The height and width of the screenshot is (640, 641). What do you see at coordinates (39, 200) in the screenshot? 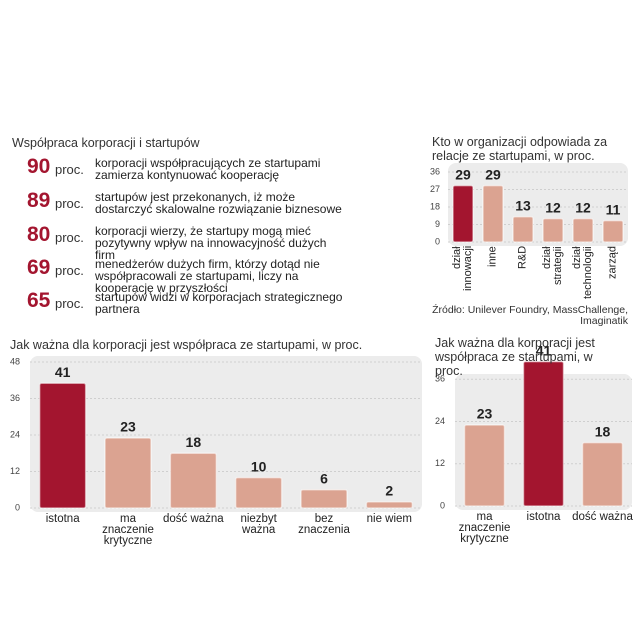
I see `stat-number: 89` at bounding box center [39, 200].